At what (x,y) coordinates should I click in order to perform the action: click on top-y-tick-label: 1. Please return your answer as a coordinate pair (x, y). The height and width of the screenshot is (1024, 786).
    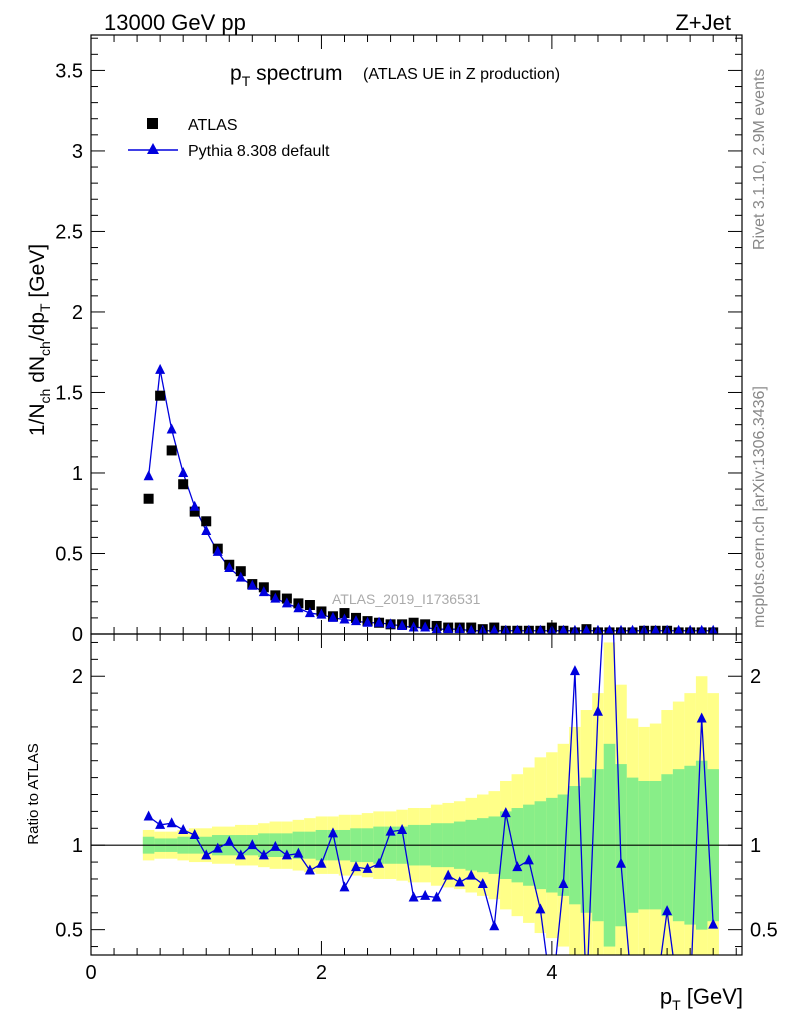
    Looking at the image, I should click on (77, 474).